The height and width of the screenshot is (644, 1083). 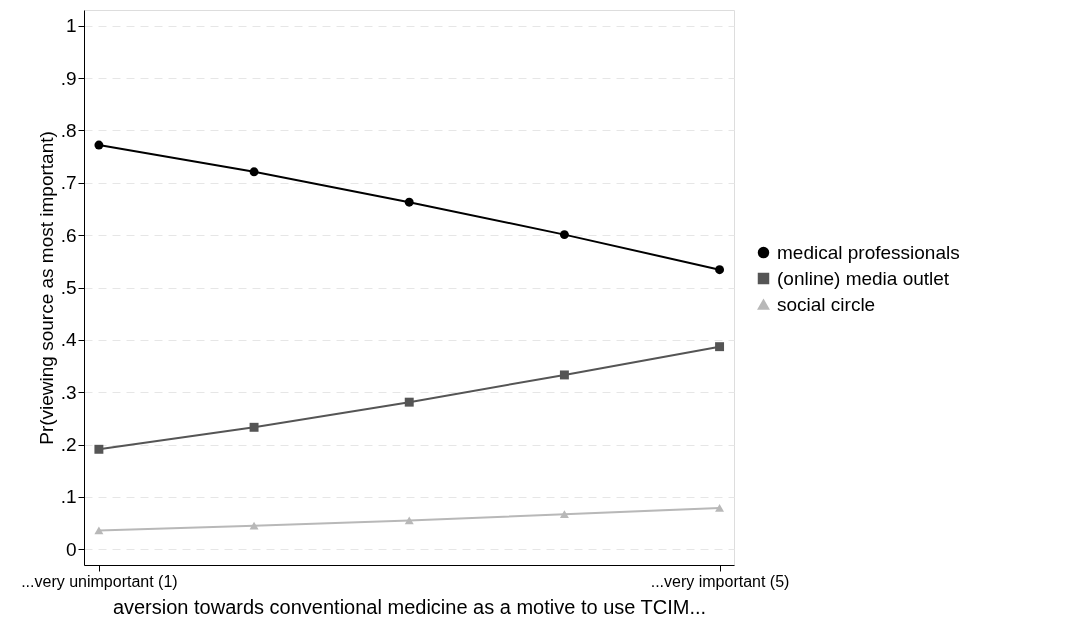 I want to click on y-tick-label: 1, so click(x=71, y=26).